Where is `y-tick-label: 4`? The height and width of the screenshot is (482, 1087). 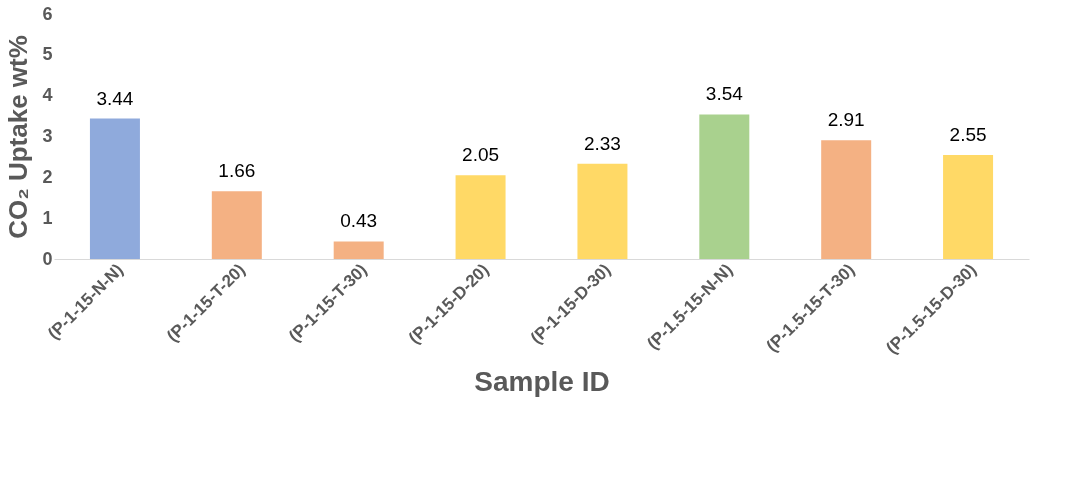 y-tick-label: 4 is located at coordinates (47, 95).